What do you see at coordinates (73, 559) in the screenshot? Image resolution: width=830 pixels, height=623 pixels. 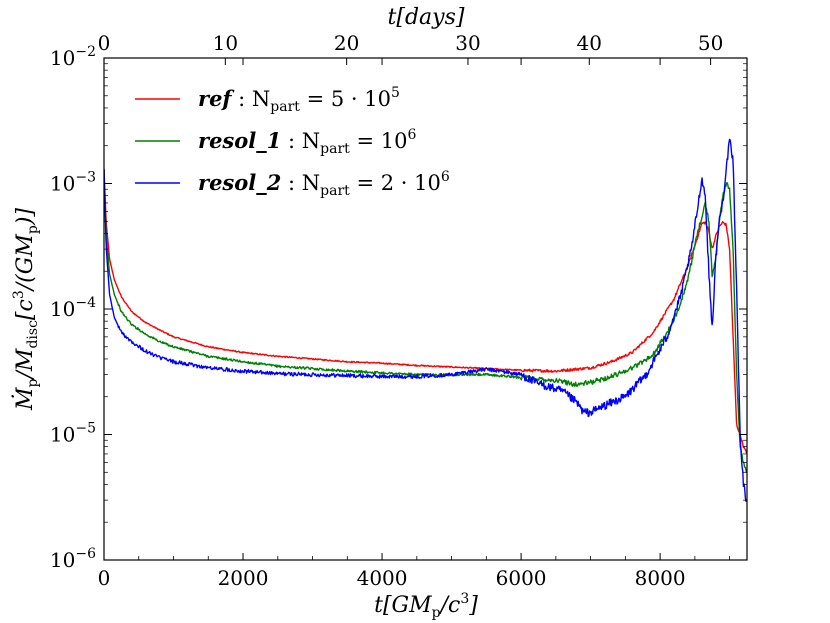 I see `y-tick-label: 10⁻⁶` at bounding box center [73, 559].